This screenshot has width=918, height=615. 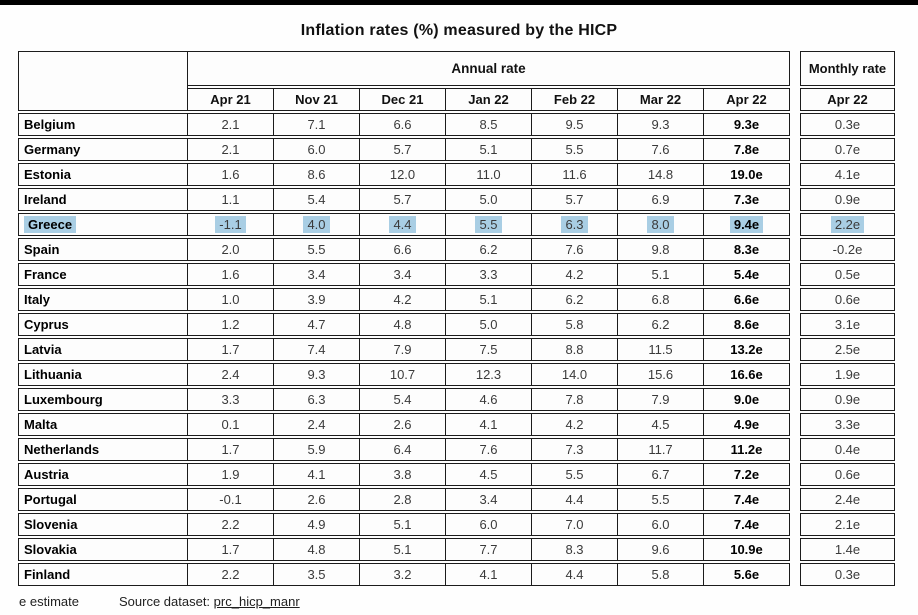 What do you see at coordinates (661, 524) in the screenshot?
I see `annual-value-cell: 6.0` at bounding box center [661, 524].